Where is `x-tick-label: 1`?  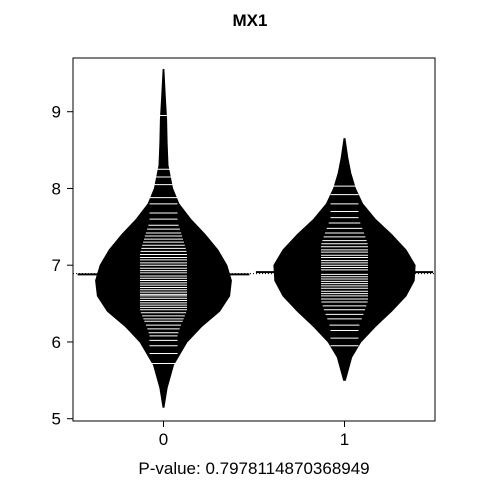
x-tick-label: 1 is located at coordinates (344, 439).